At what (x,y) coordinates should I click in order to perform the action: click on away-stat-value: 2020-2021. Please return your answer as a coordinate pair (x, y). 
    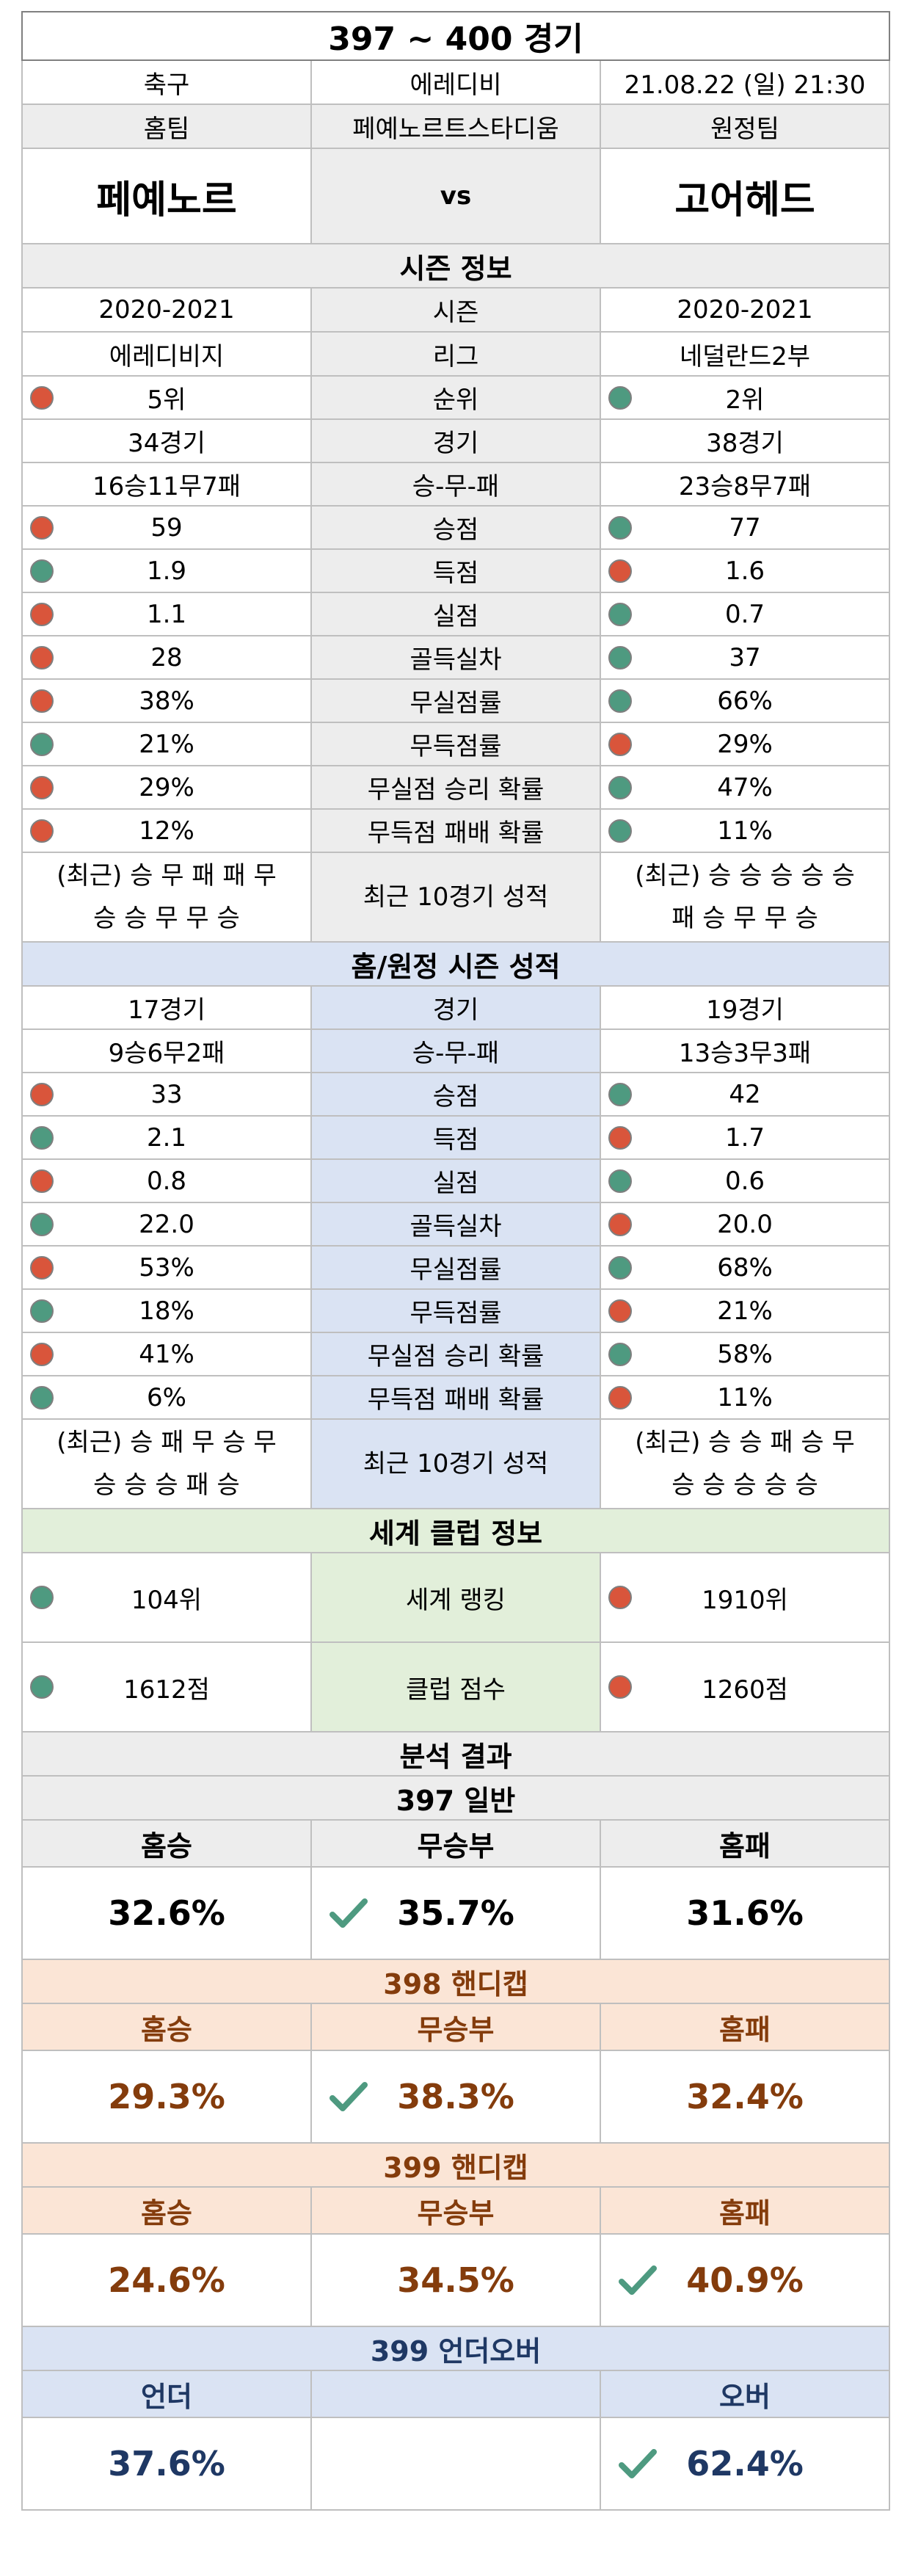
    Looking at the image, I should click on (745, 309).